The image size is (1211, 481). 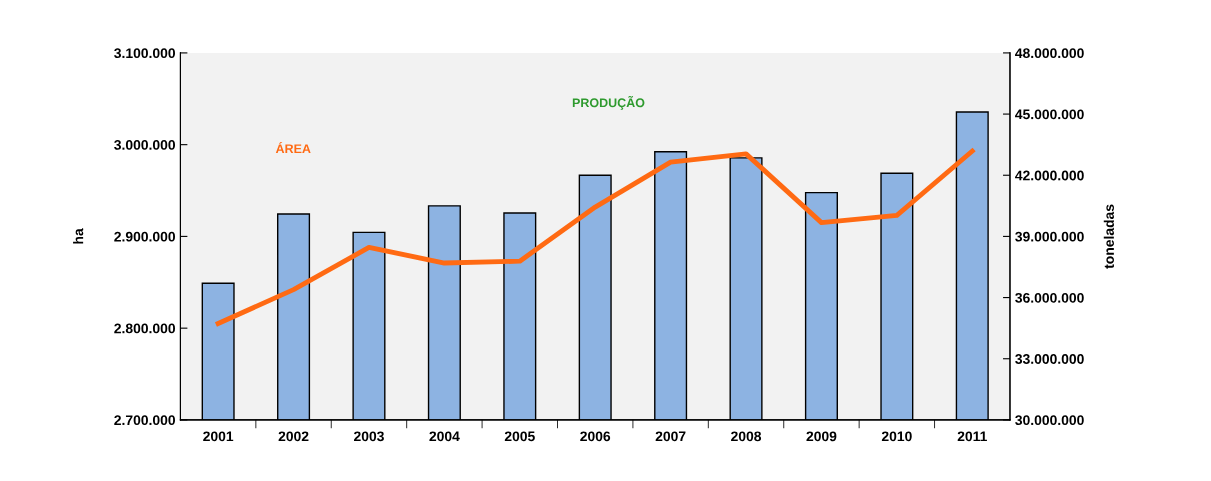 What do you see at coordinates (896, 436) in the screenshot?
I see `x-tick-label: 2010` at bounding box center [896, 436].